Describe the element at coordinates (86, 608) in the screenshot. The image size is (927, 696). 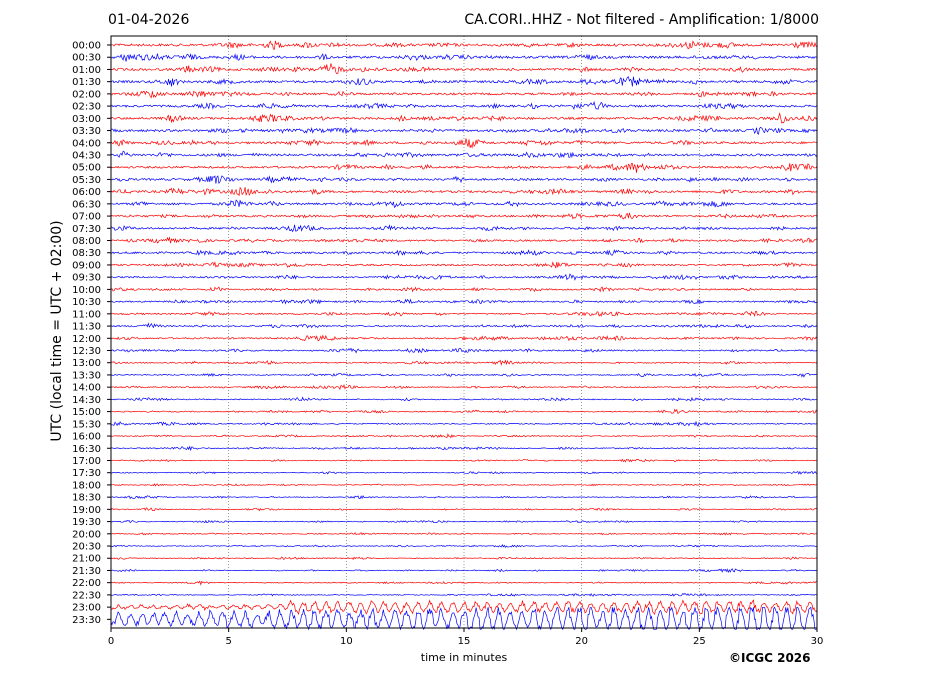
I see `row-label: 23:00` at that location.